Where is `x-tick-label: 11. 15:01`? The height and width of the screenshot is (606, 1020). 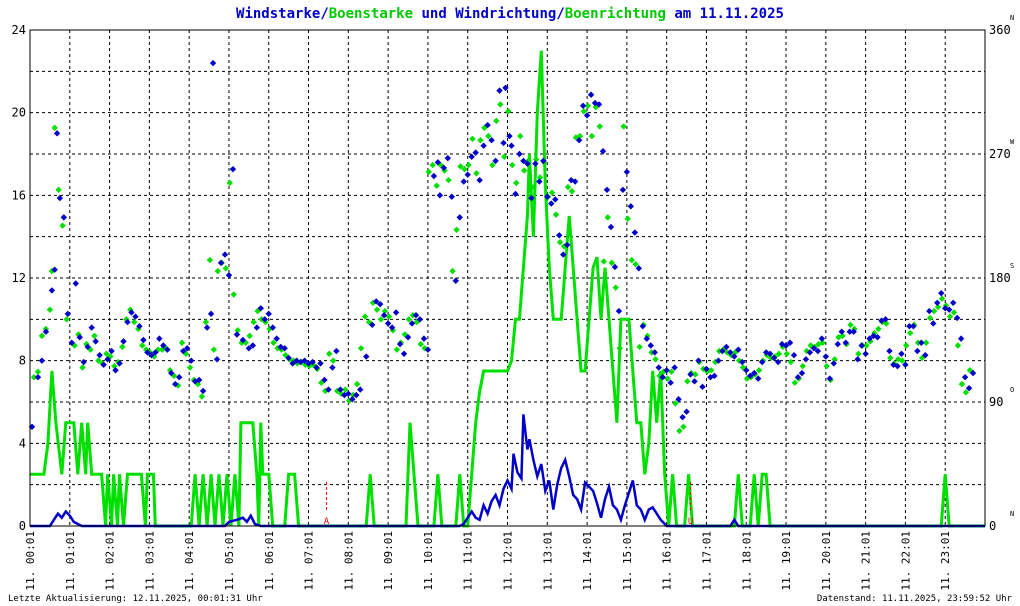
x-tick-label: 11. 15:01 is located at coordinates (627, 561).